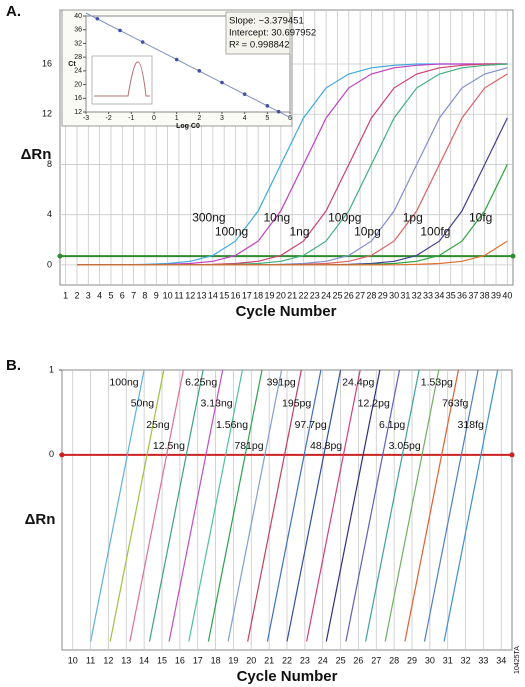 This screenshot has width=525, height=687. What do you see at coordinates (158, 425) in the screenshot?
I see `curve-label: 25ng` at bounding box center [158, 425].